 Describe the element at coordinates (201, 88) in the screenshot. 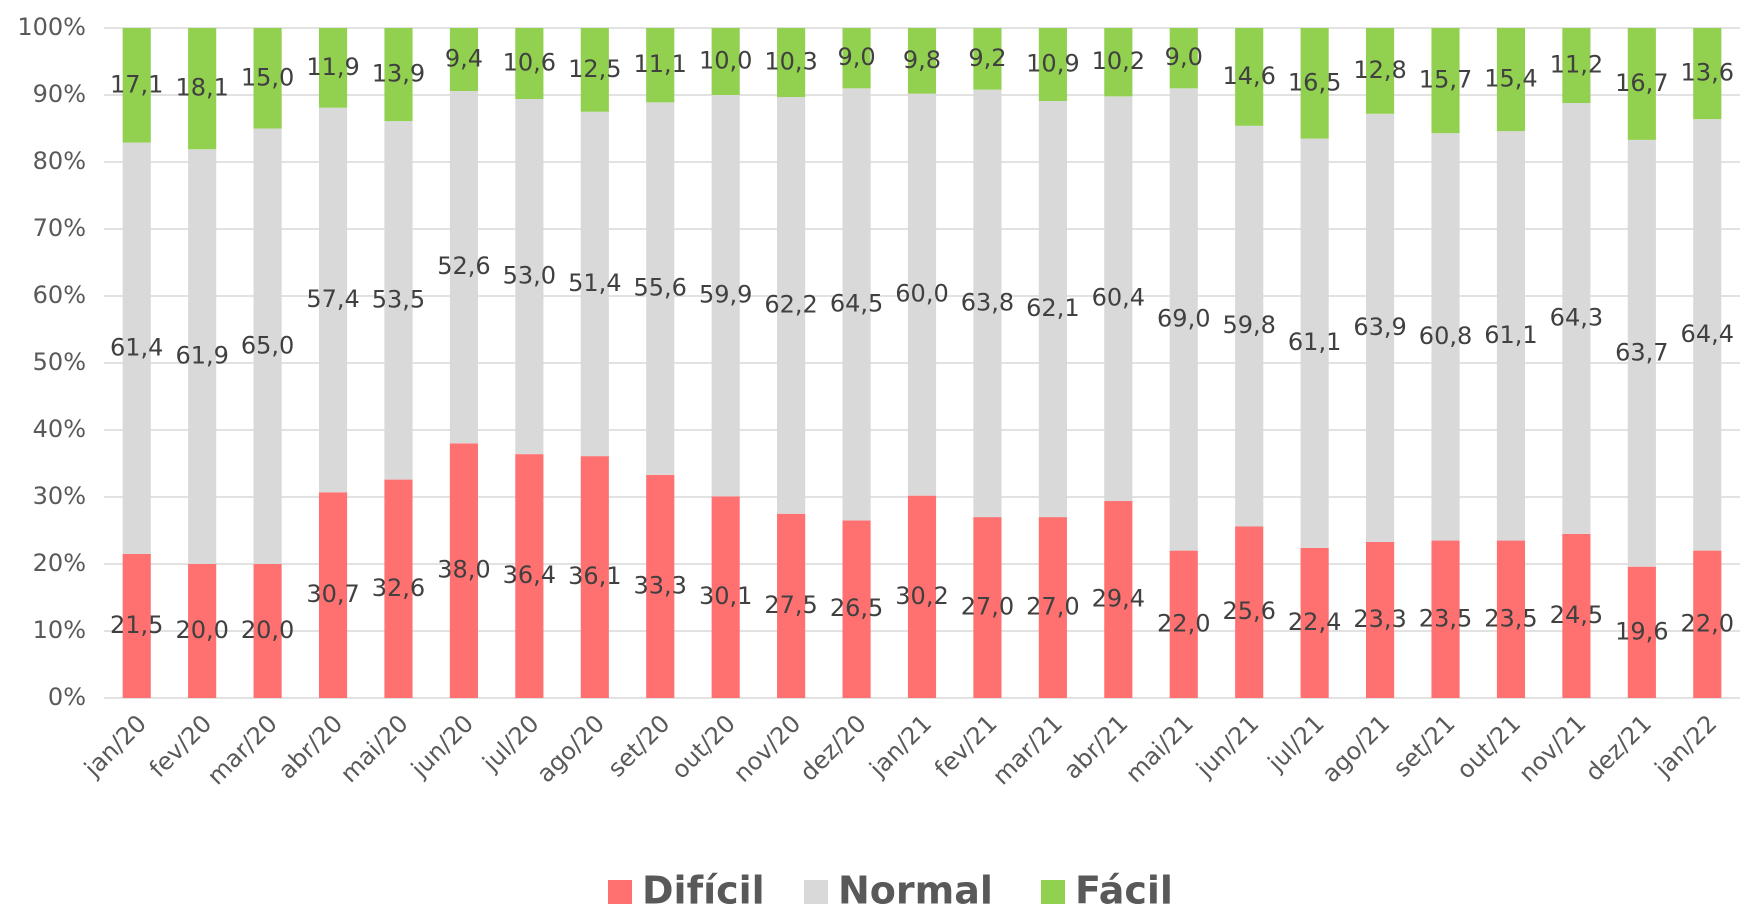

I see `data-label: 18,1` at that location.